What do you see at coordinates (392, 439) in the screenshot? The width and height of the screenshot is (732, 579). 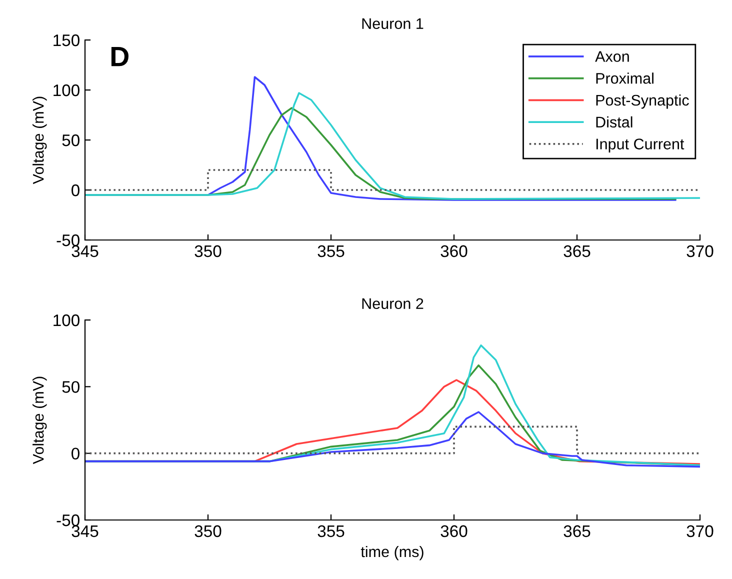 I see `line-series` at bounding box center [392, 439].